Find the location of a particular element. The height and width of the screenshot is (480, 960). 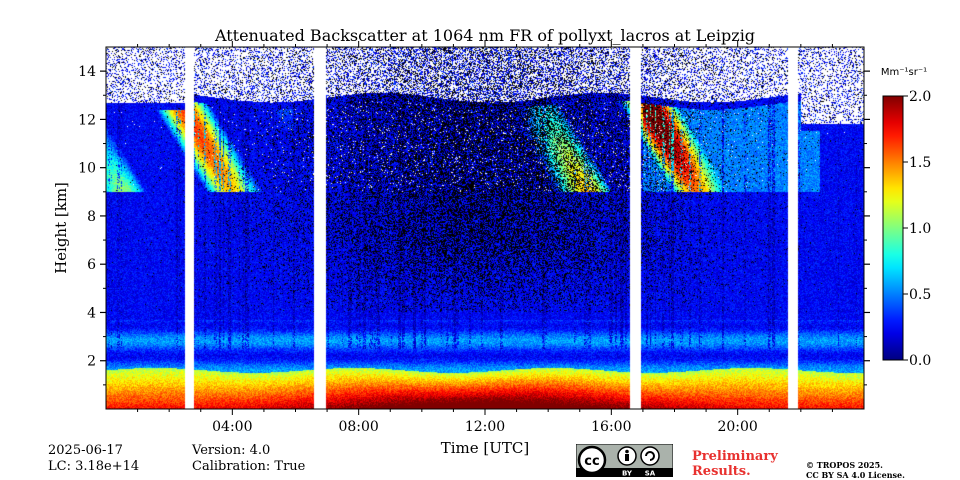

colorbar-tick-label: 2.0 is located at coordinates (920, 97).